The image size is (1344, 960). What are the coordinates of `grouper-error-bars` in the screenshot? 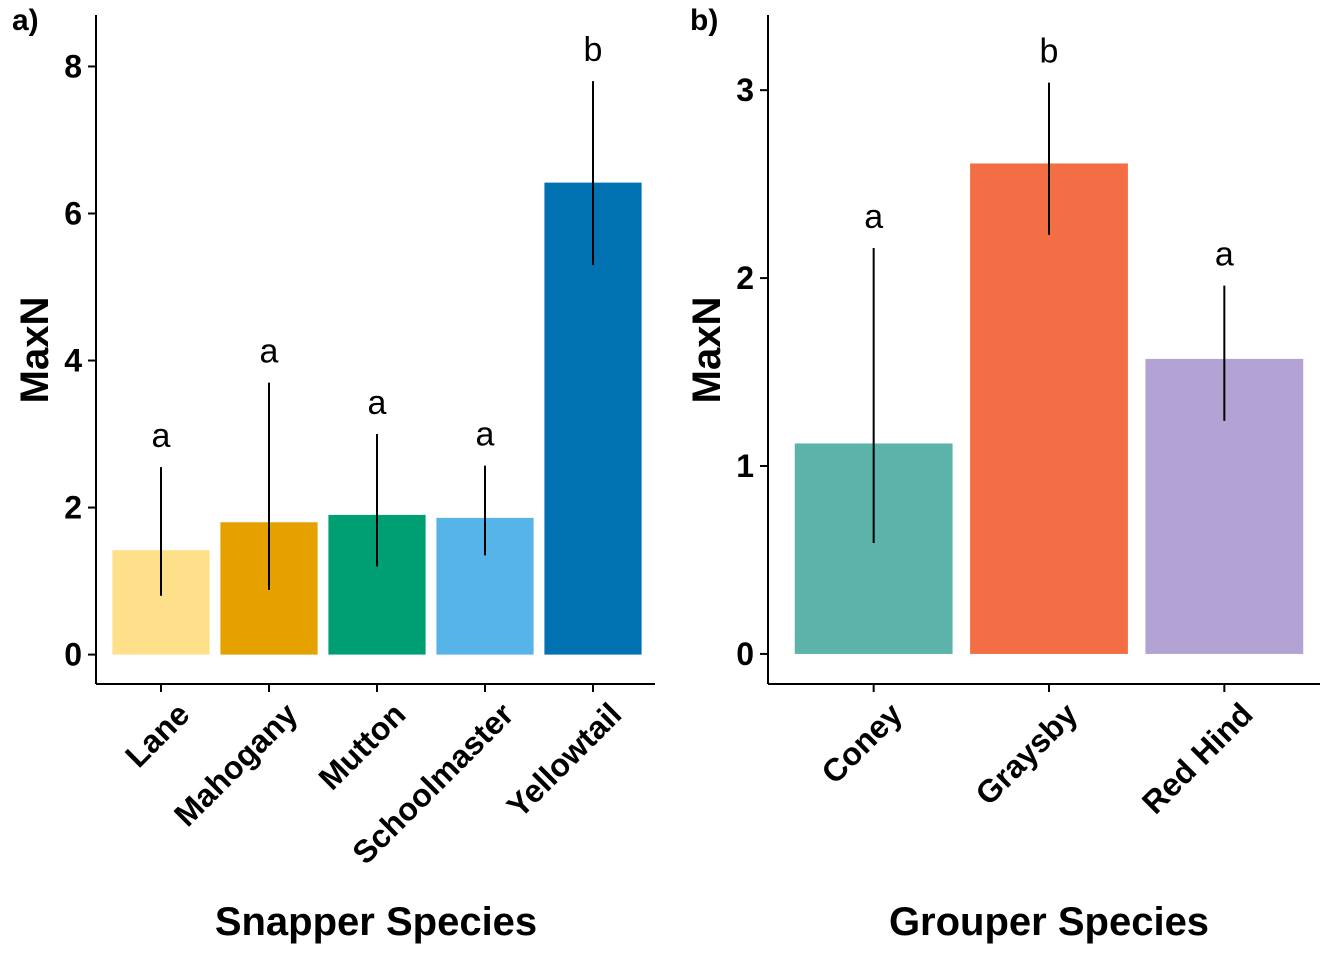 It's located at (1049, 313).